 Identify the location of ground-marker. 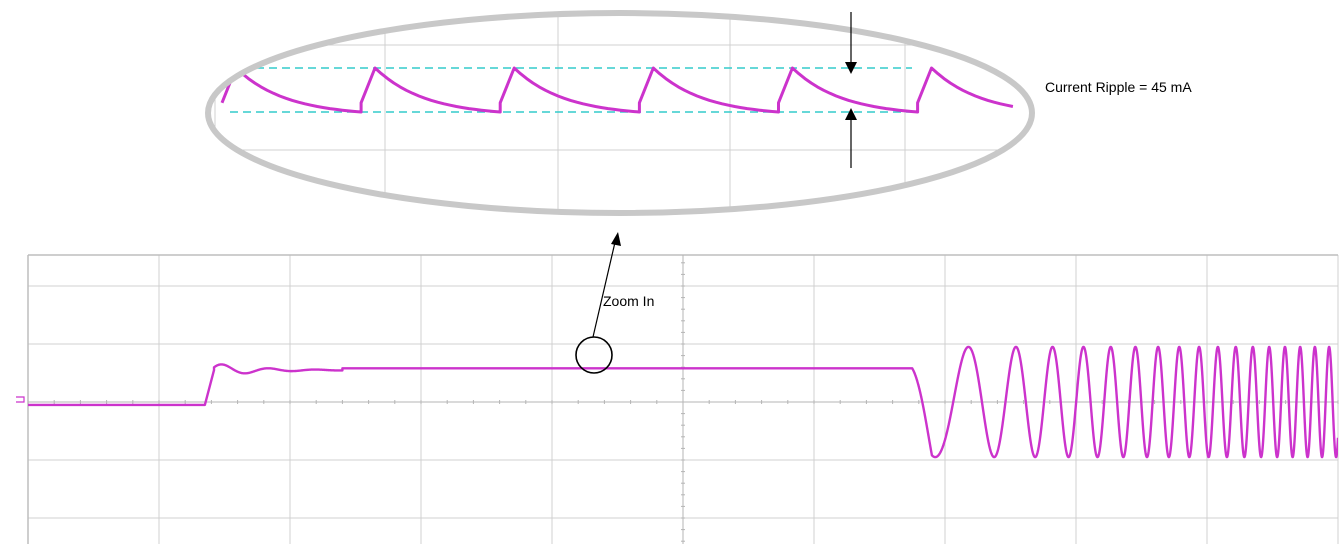
(20, 399).